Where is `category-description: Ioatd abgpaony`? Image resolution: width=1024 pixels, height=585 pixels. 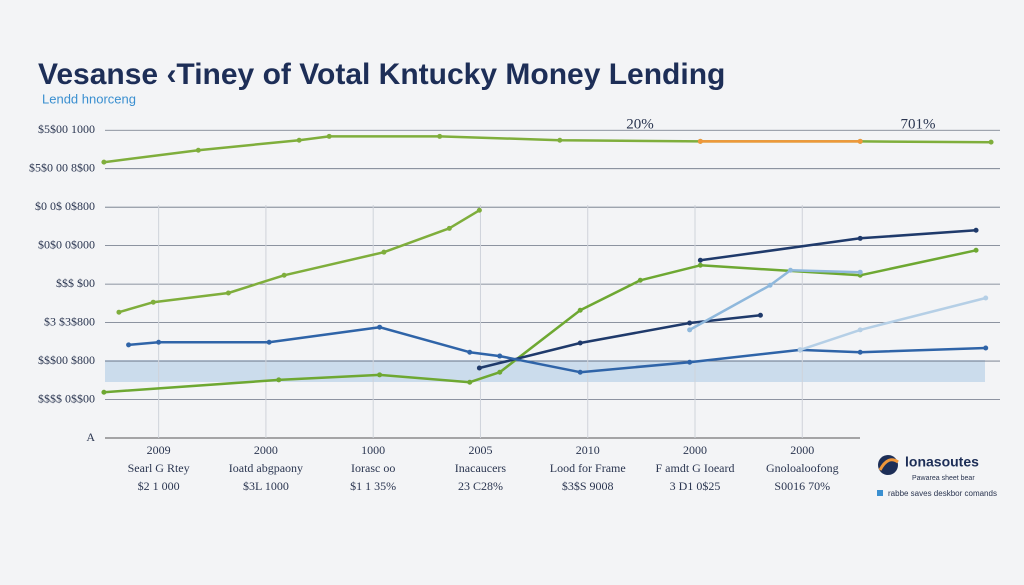
category-description: Ioatd abgpaony is located at coordinates (266, 468).